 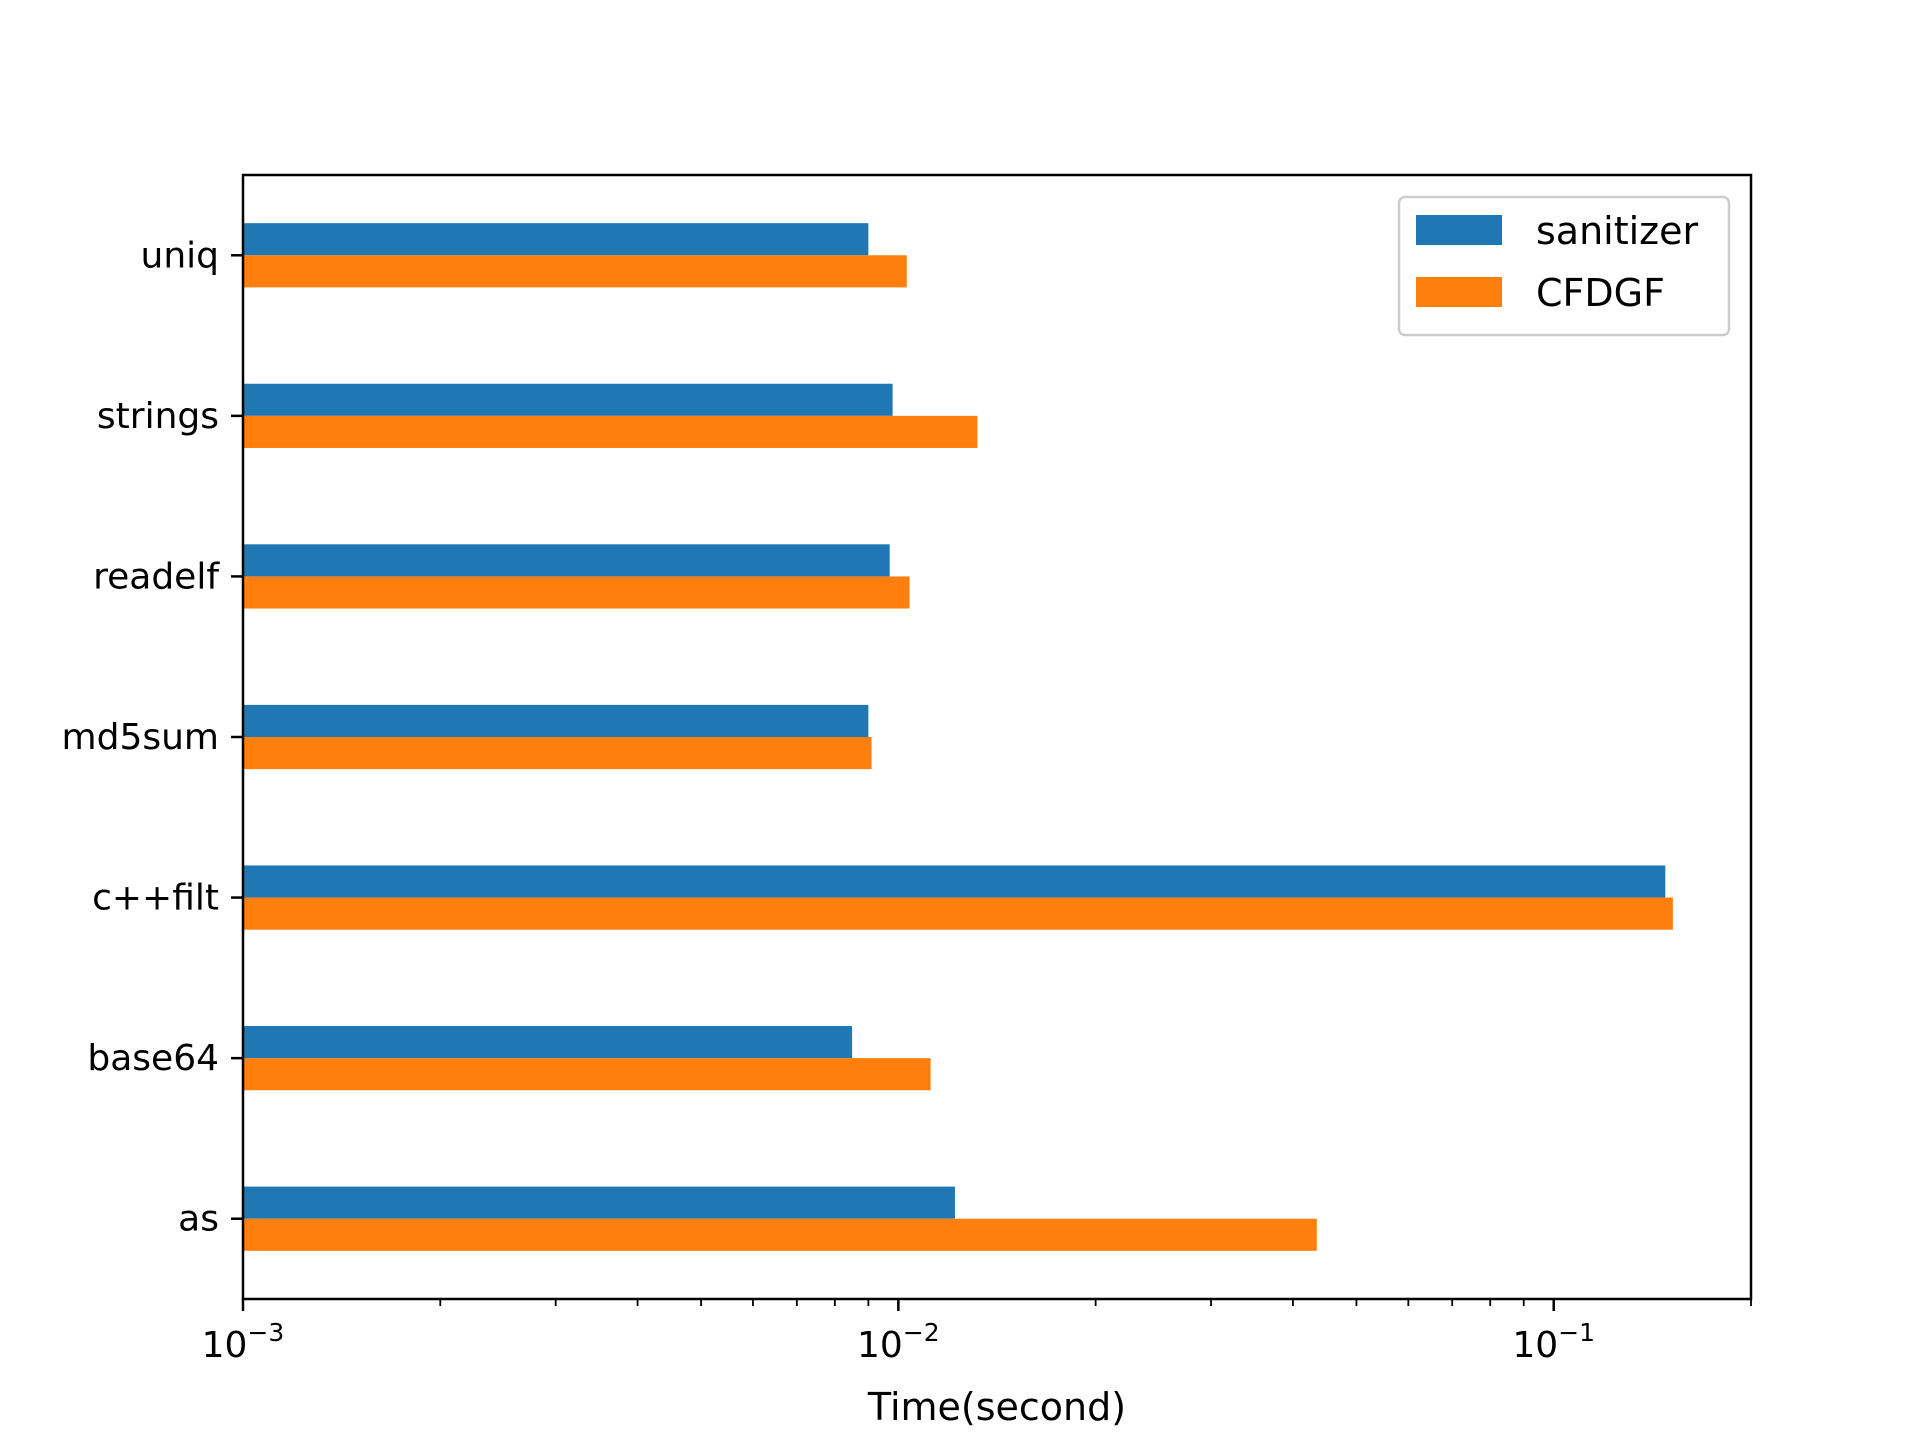 What do you see at coordinates (548, 1042) in the screenshot?
I see `bar-sanitizer-base64` at bounding box center [548, 1042].